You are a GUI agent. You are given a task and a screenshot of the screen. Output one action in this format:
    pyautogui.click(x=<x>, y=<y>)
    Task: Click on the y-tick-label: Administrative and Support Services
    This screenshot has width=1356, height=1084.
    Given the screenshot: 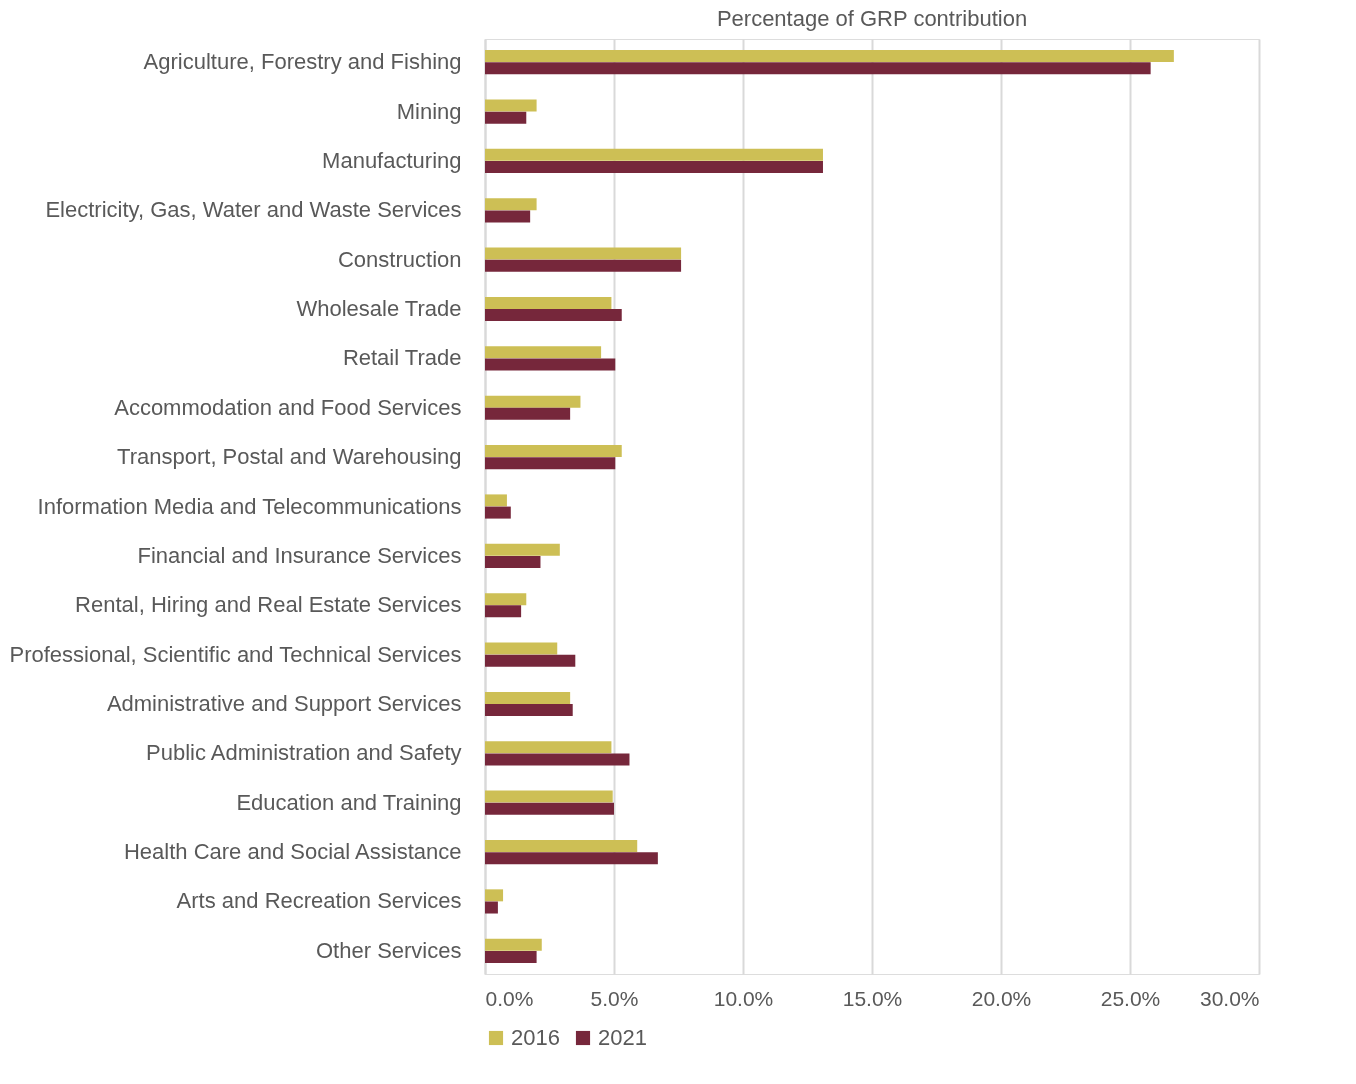 What is the action you would take?
    pyautogui.click(x=284, y=703)
    